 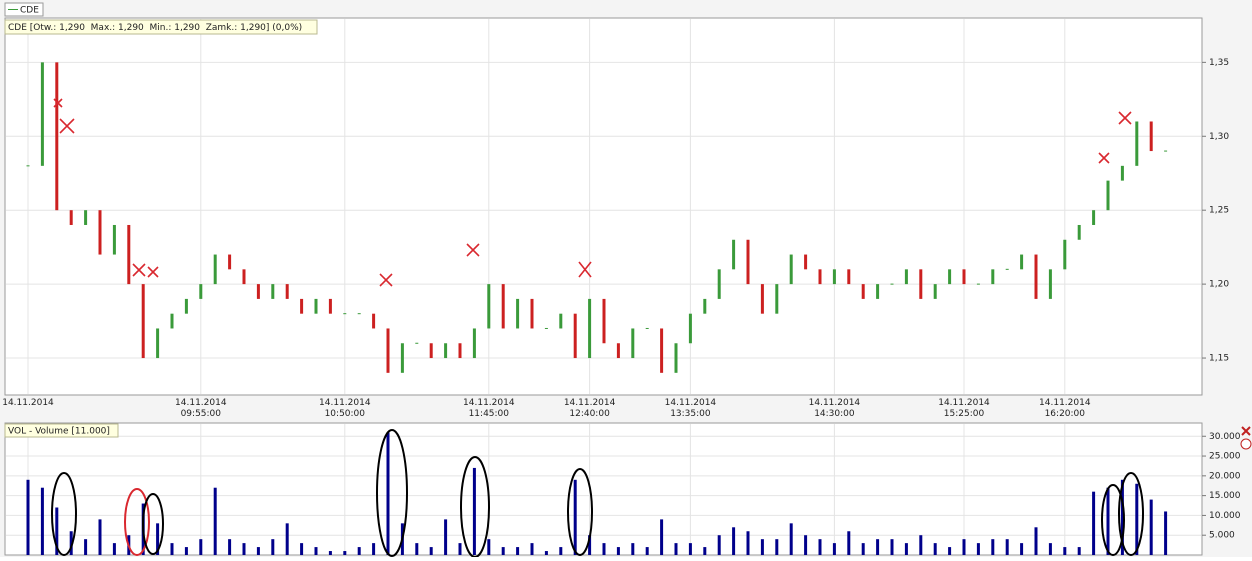 I want to click on y-tick-label: 15.000, so click(x=1225, y=496).